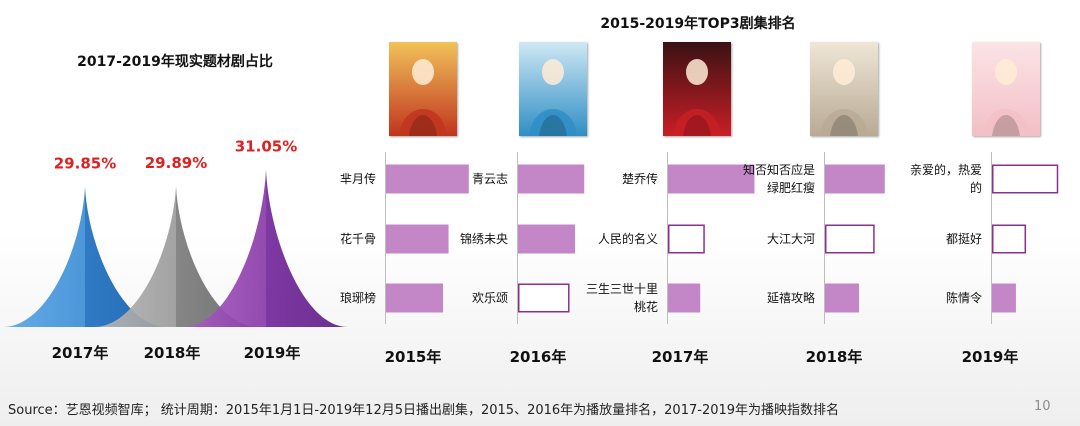 The image size is (1080, 426). I want to click on peak-chart, so click(175, 248).